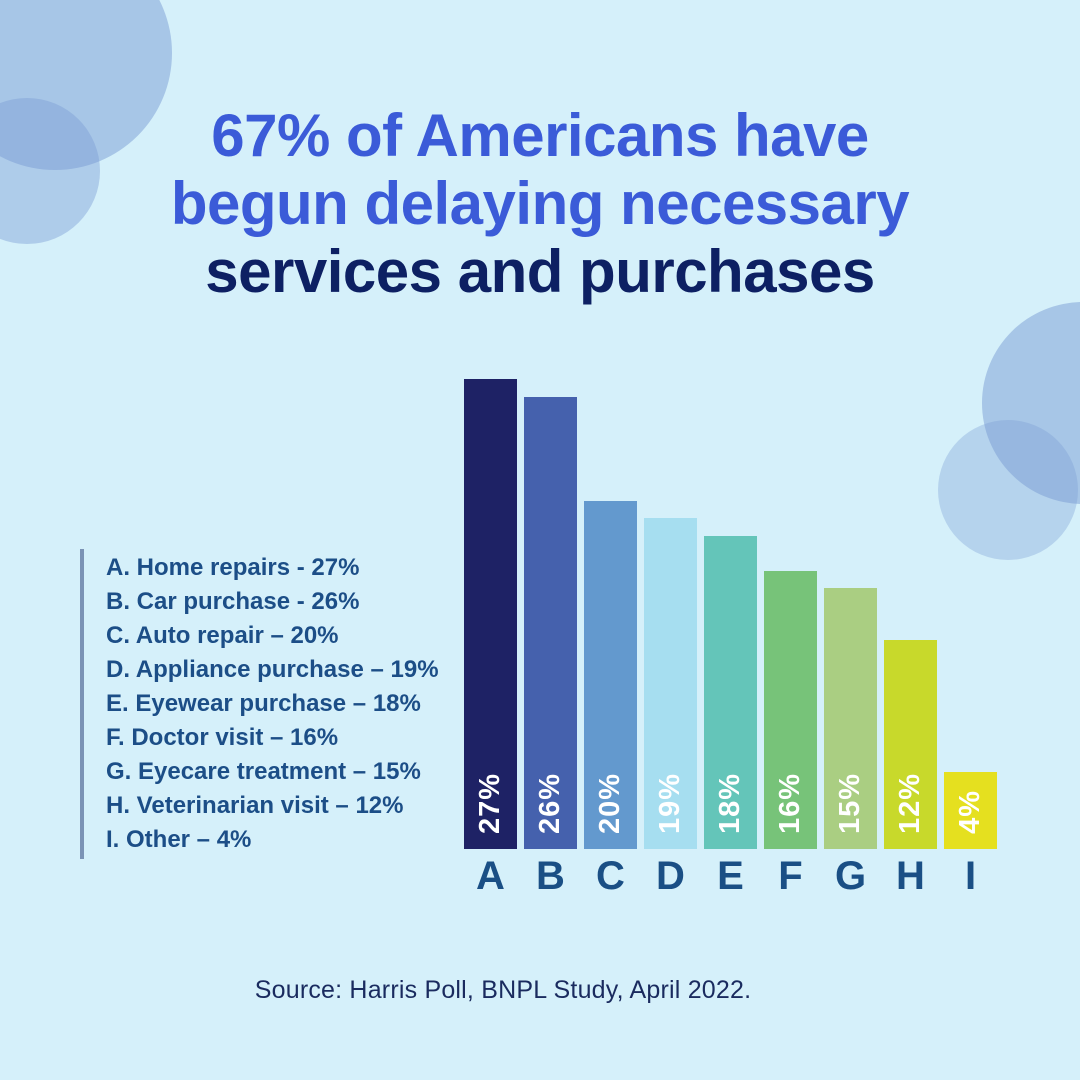 Image resolution: width=1080 pixels, height=1080 pixels. Describe the element at coordinates (670, 876) in the screenshot. I see `x-axis-label-d: D` at that location.